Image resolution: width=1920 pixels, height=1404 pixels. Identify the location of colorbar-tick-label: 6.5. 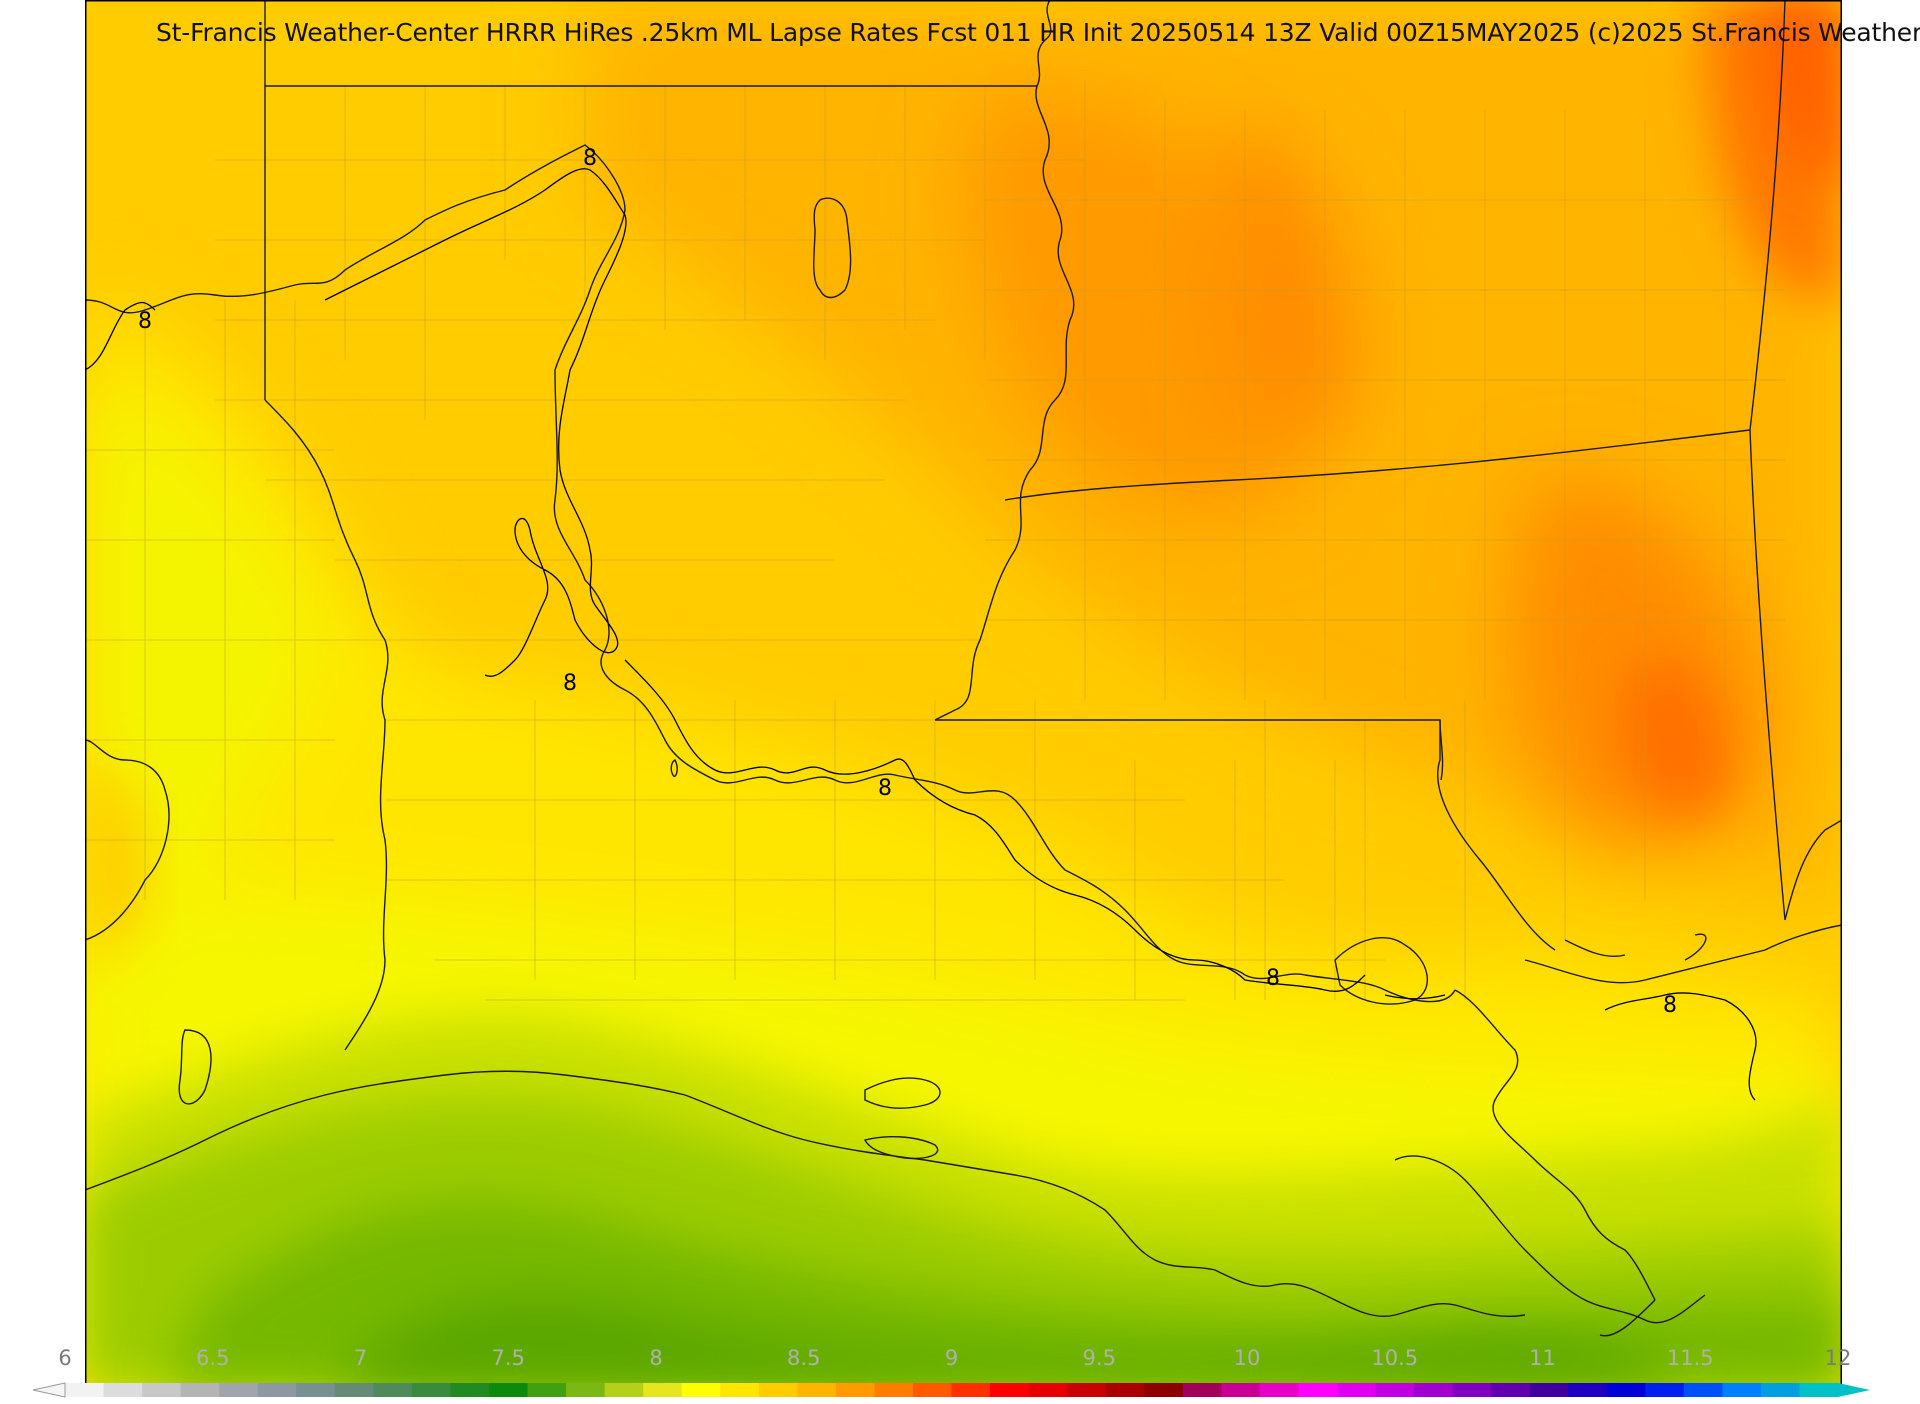
(213, 1358).